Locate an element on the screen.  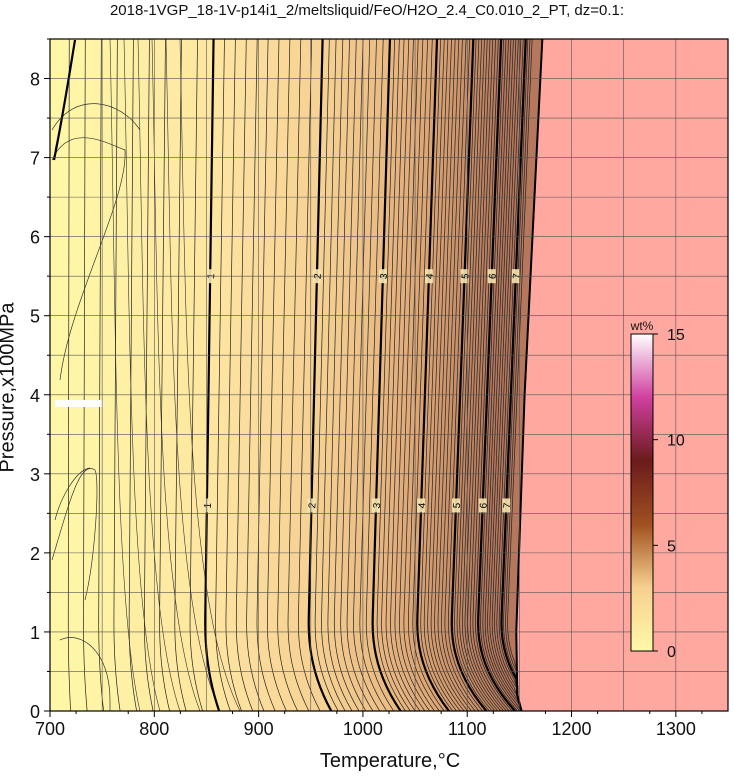
contour-label: 2 is located at coordinates (312, 505).